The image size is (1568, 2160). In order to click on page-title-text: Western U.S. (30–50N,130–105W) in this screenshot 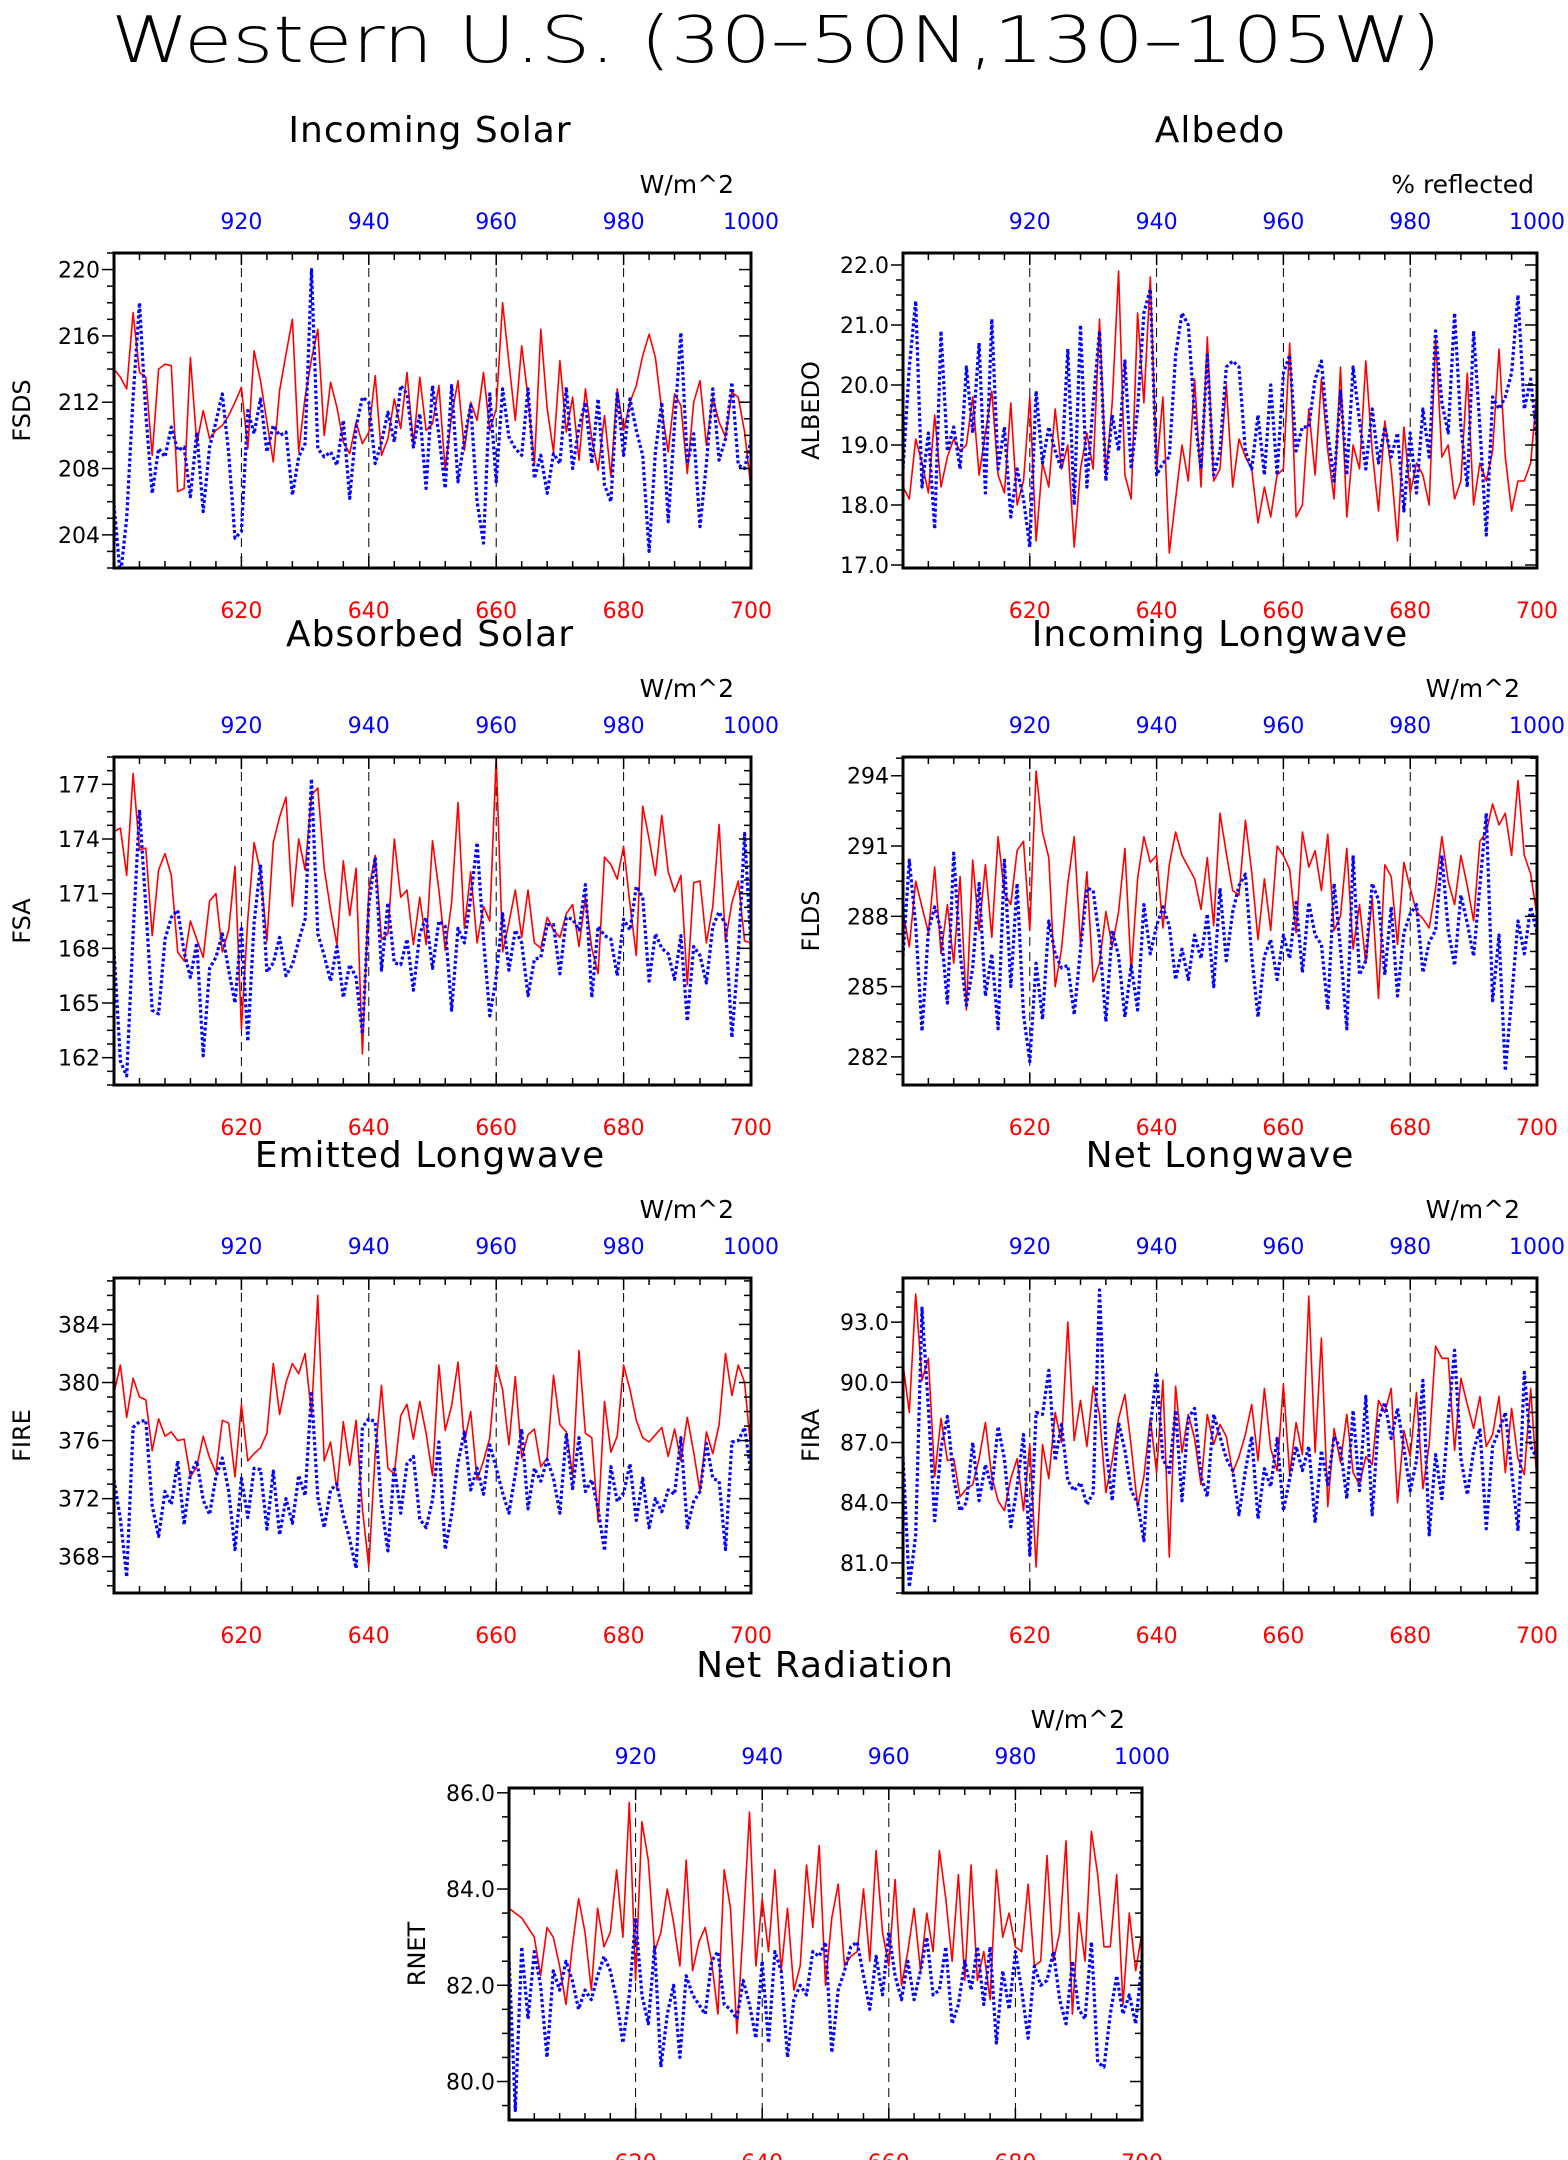, I will do `click(776, 41)`.